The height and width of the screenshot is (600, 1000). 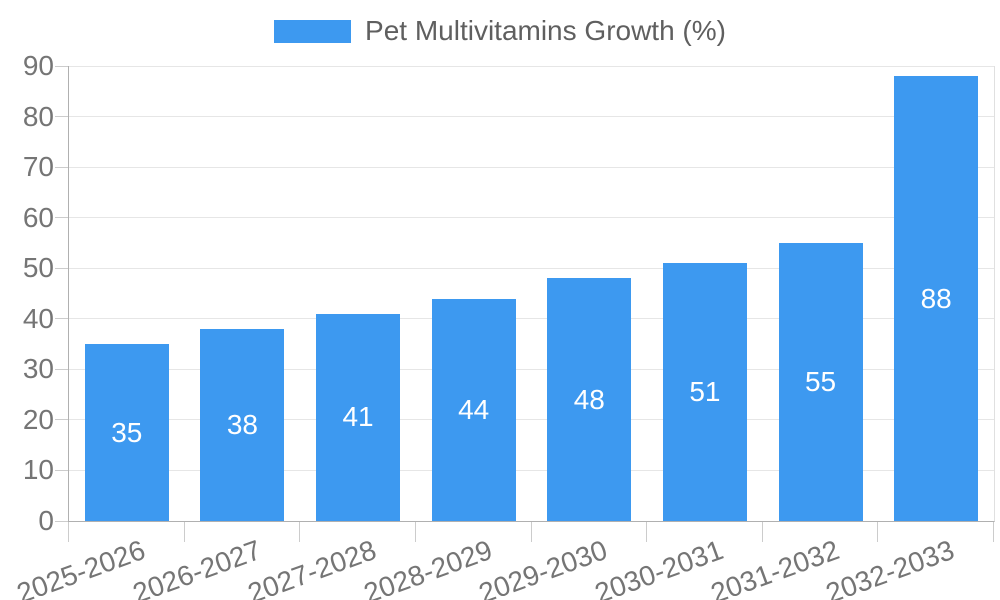 I want to click on x-axis-label-2028-2029: 2028-2029, so click(x=427, y=567).